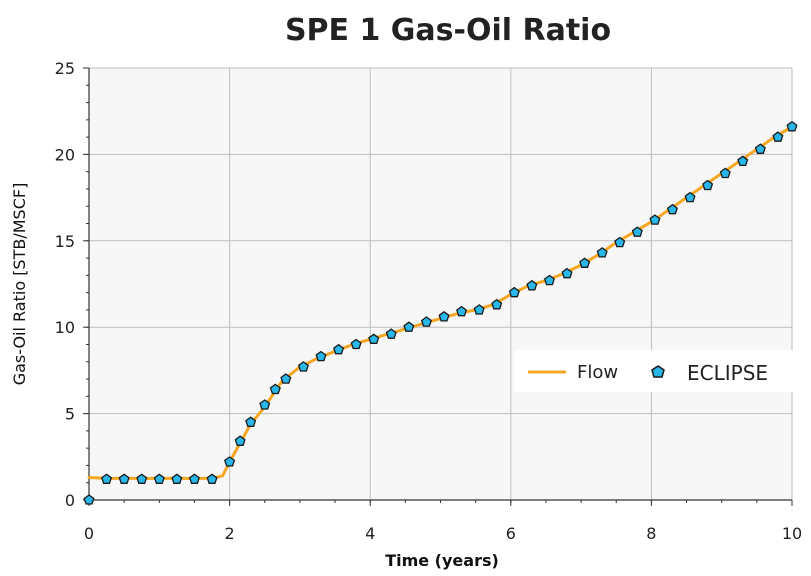  I want to click on x-tick-label: 4, so click(370, 533).